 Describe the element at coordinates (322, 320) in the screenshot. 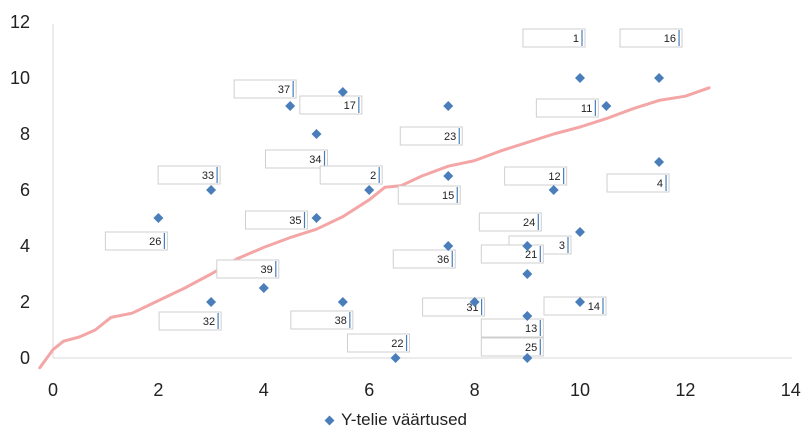

I see `data-label-callout: 38` at that location.